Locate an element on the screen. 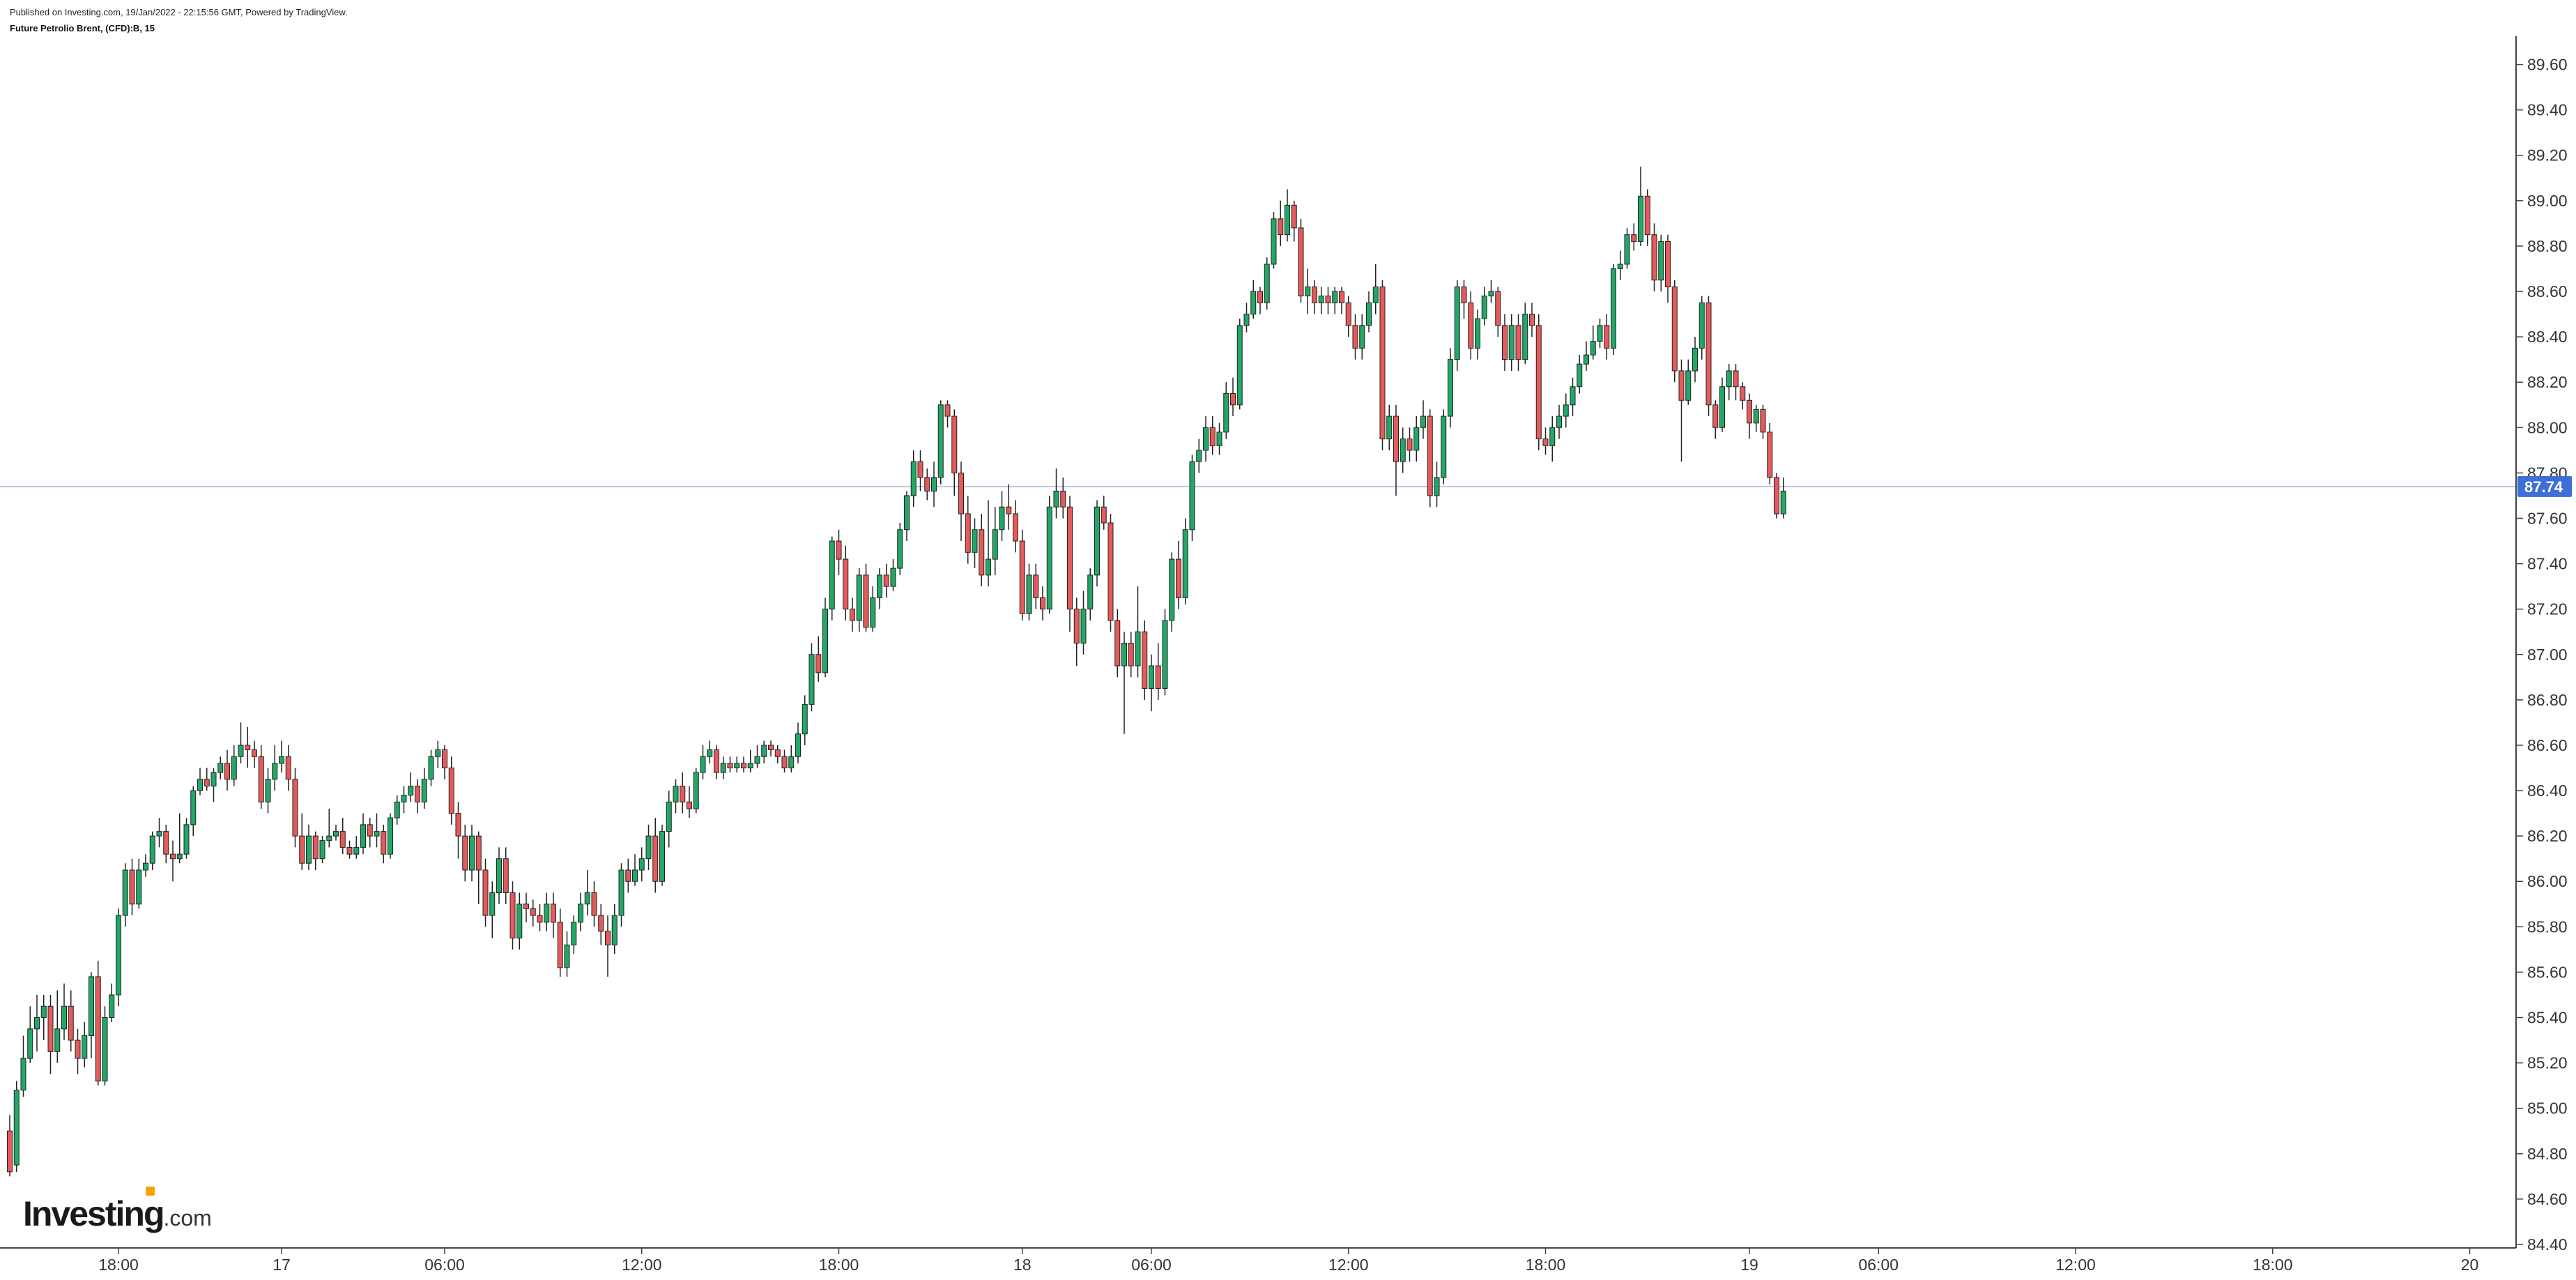  time-tick-label: 17 is located at coordinates (282, 1265).